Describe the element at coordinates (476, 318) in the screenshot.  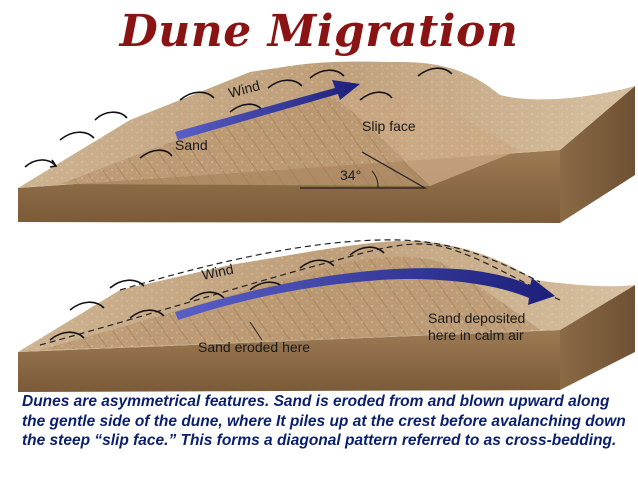
I see `sand-deposited-label-1: Sand deposited` at that location.